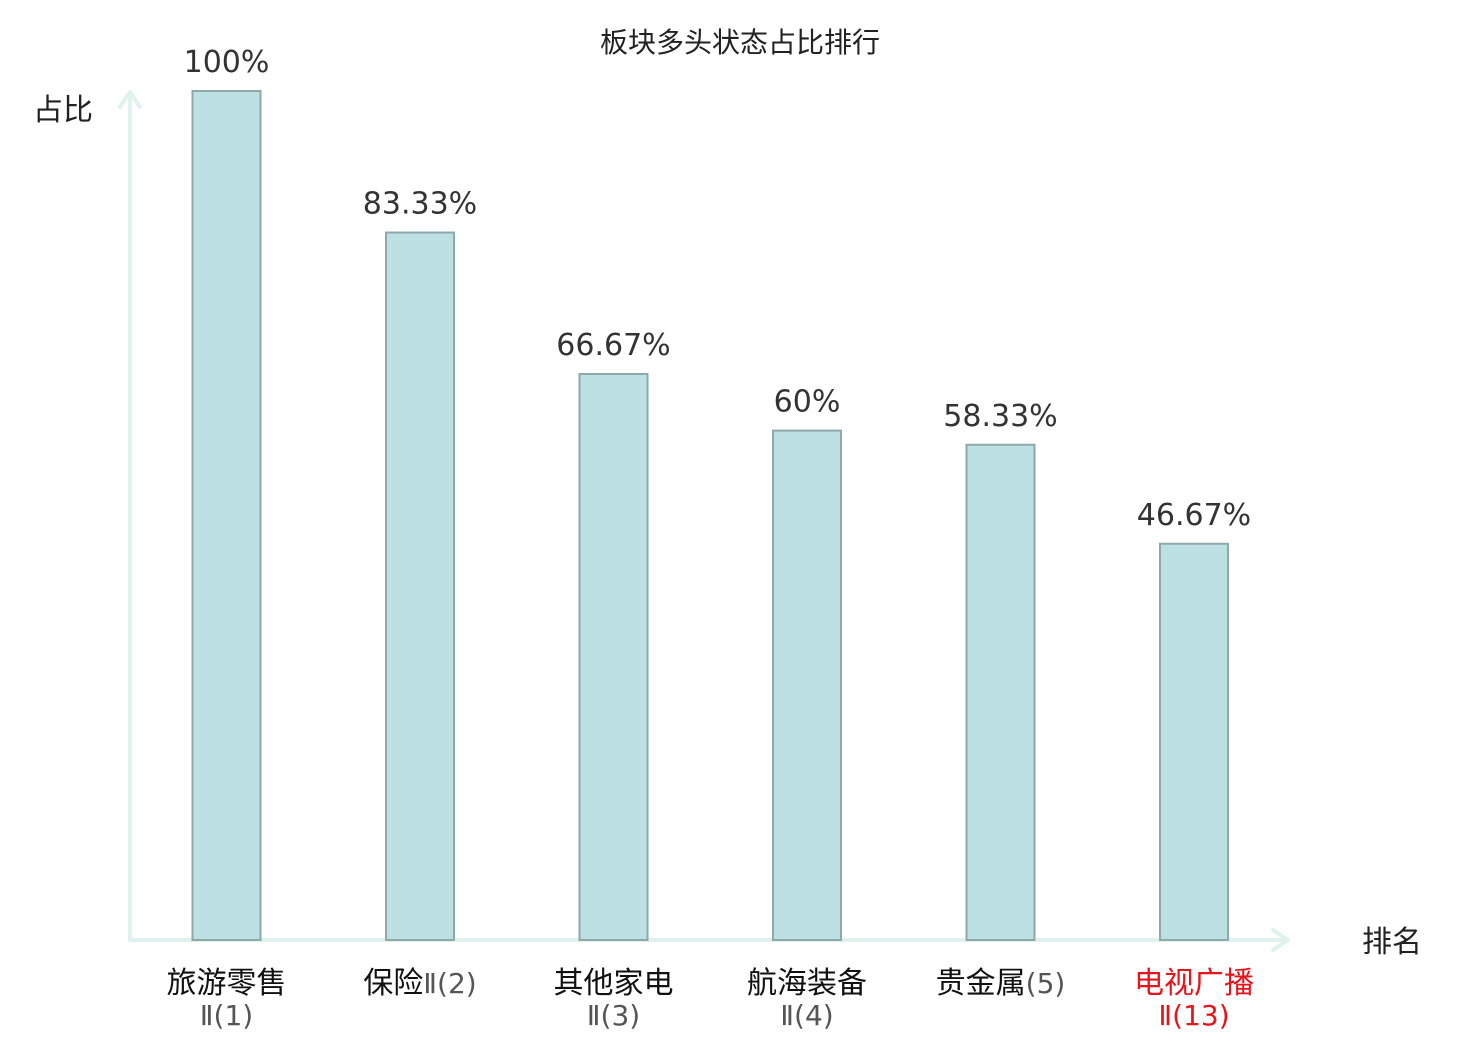 The height and width of the screenshot is (1040, 1480). Describe the element at coordinates (709, 940) in the screenshot. I see `x-axis` at that location.